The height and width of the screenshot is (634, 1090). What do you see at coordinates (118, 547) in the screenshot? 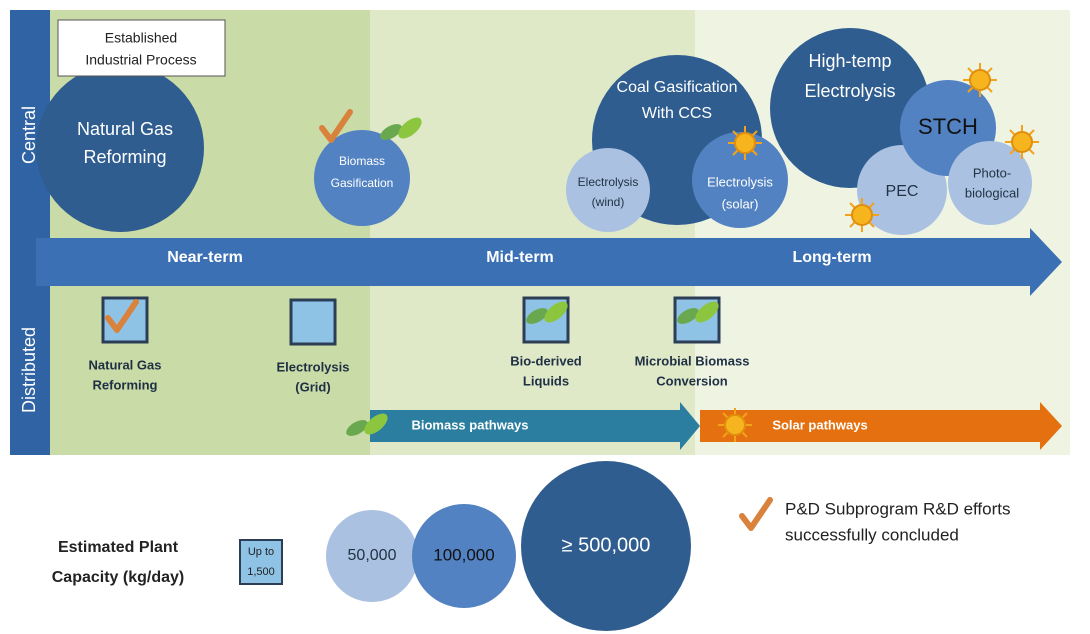
I see `legend-title: Estimated Plant` at bounding box center [118, 547].